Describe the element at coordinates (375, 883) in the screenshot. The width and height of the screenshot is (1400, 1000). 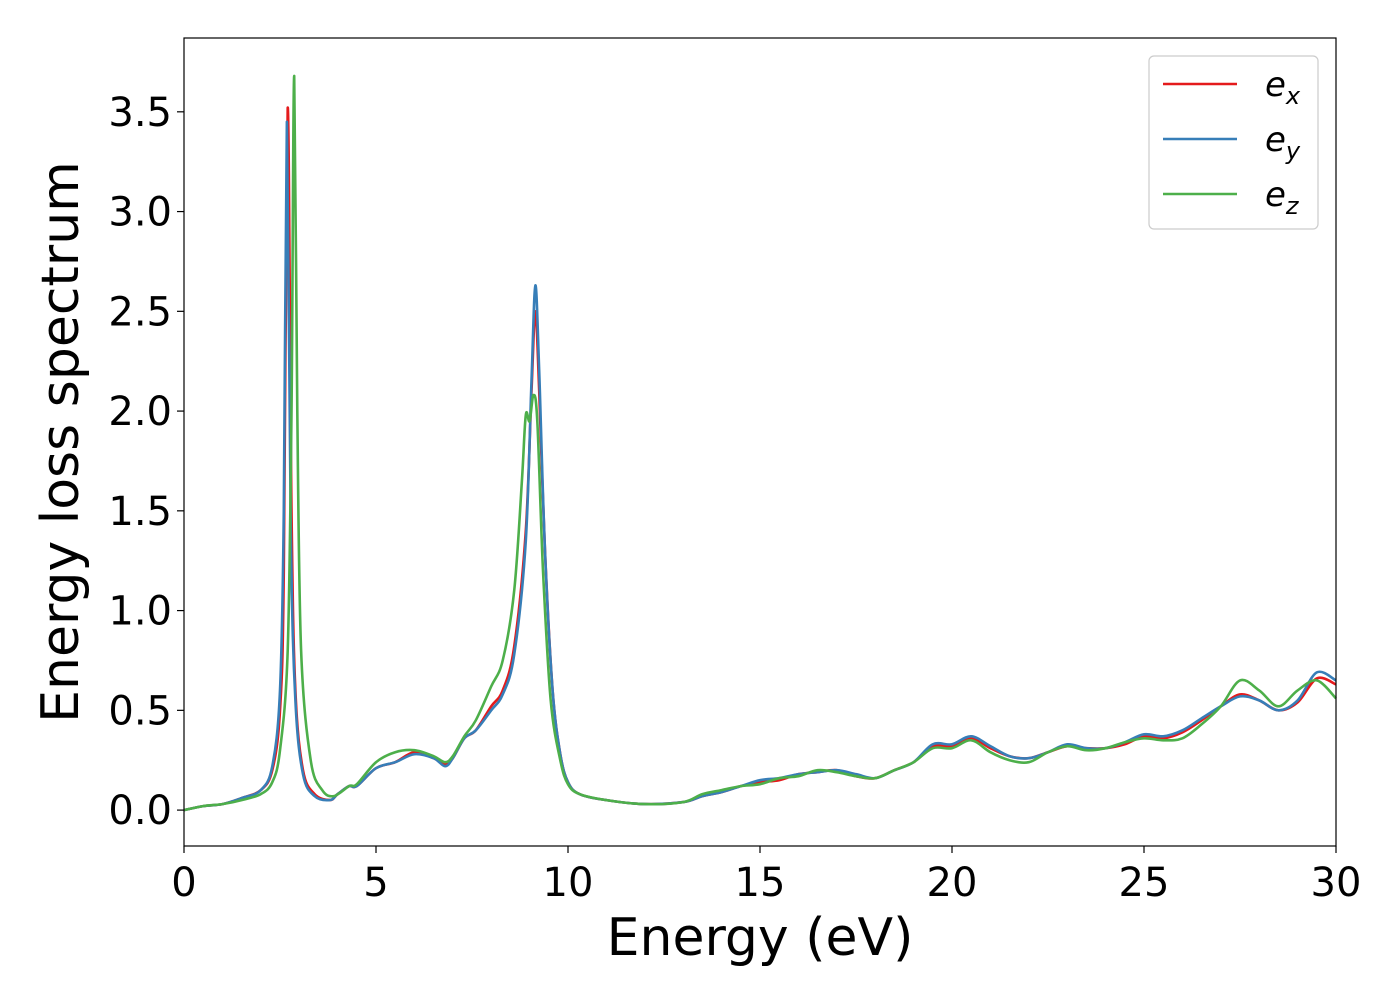
I see `x-tick-label: 5` at that location.